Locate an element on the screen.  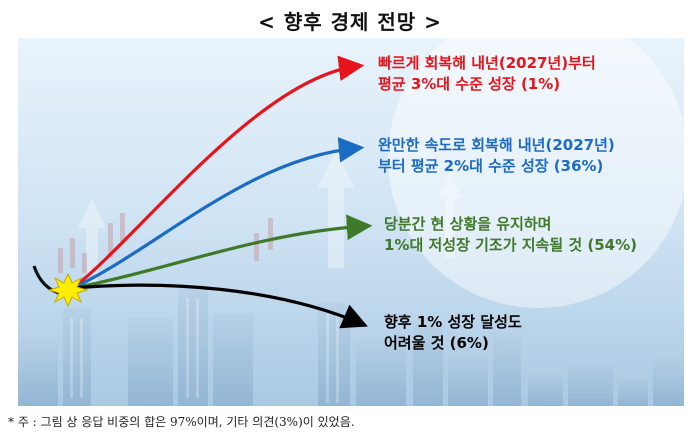
turning-point-burst is located at coordinates (68, 290).